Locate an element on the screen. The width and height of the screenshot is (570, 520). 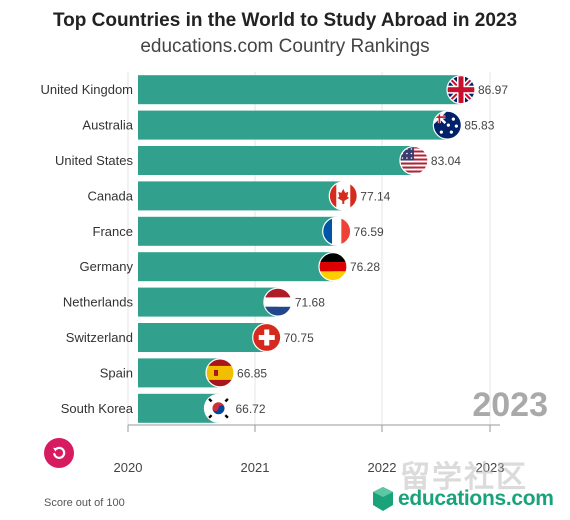
category-label: Australia is located at coordinates (107, 125).